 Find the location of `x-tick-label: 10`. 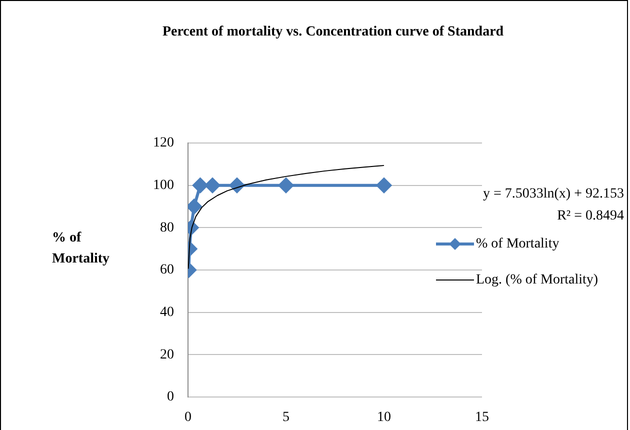

x-tick-label: 10 is located at coordinates (384, 418).